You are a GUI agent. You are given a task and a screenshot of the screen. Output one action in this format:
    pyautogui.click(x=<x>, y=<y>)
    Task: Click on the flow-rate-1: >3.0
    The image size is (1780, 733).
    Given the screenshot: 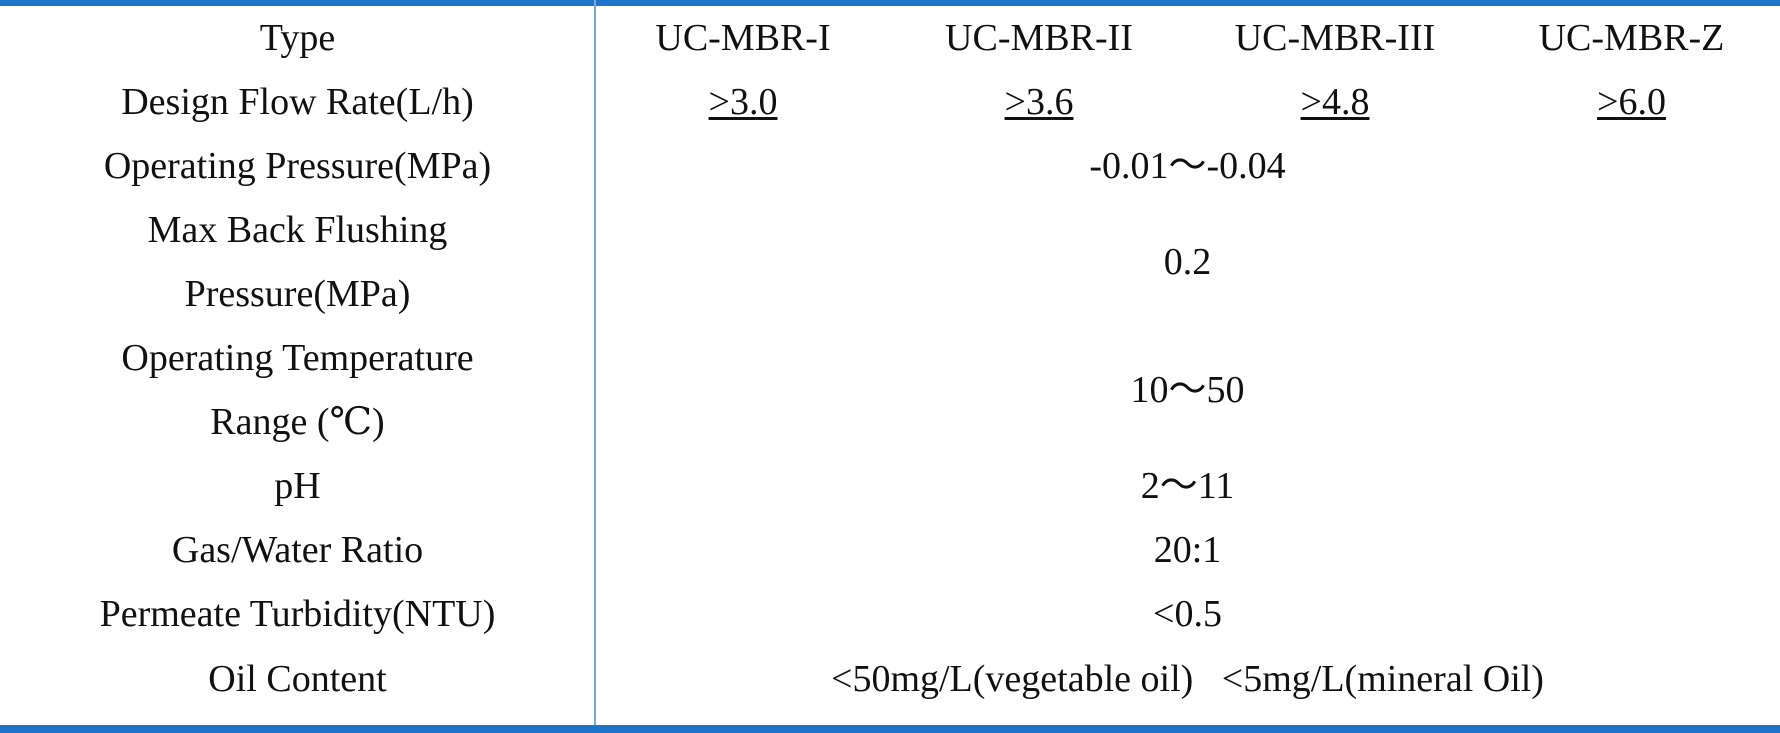 What is the action you would take?
    pyautogui.click(x=743, y=101)
    